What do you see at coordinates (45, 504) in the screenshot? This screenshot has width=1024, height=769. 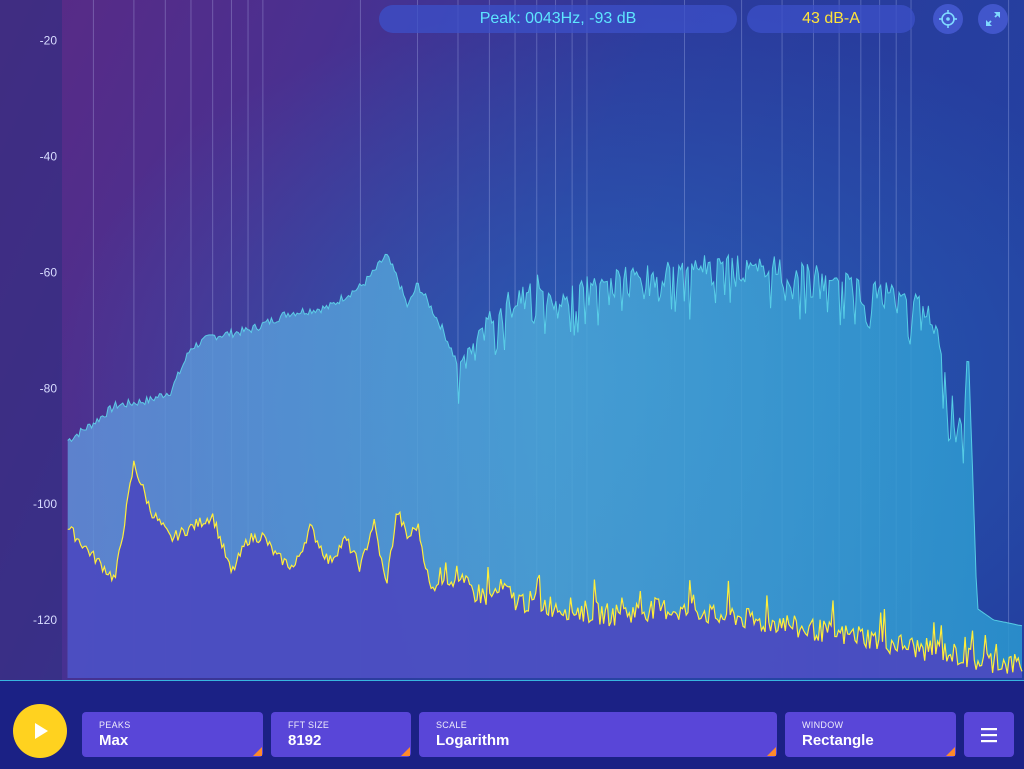 I see `y-tick-label: -100` at bounding box center [45, 504].